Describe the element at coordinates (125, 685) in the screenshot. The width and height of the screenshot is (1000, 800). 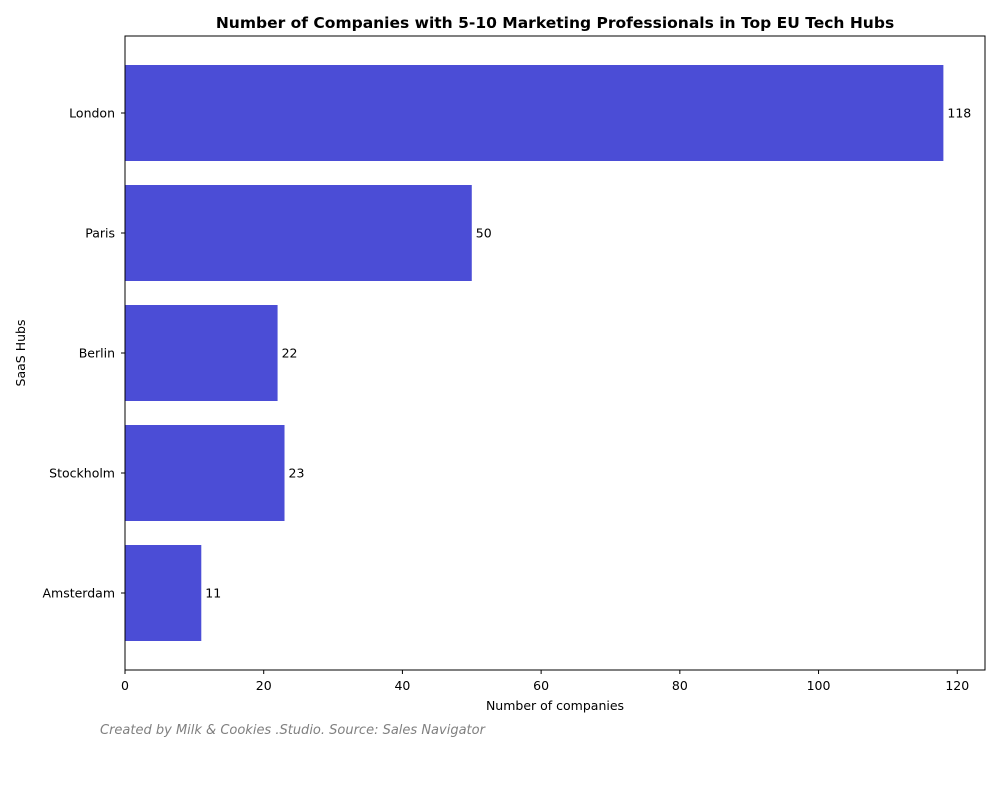
I see `x-tick-label: 0` at that location.